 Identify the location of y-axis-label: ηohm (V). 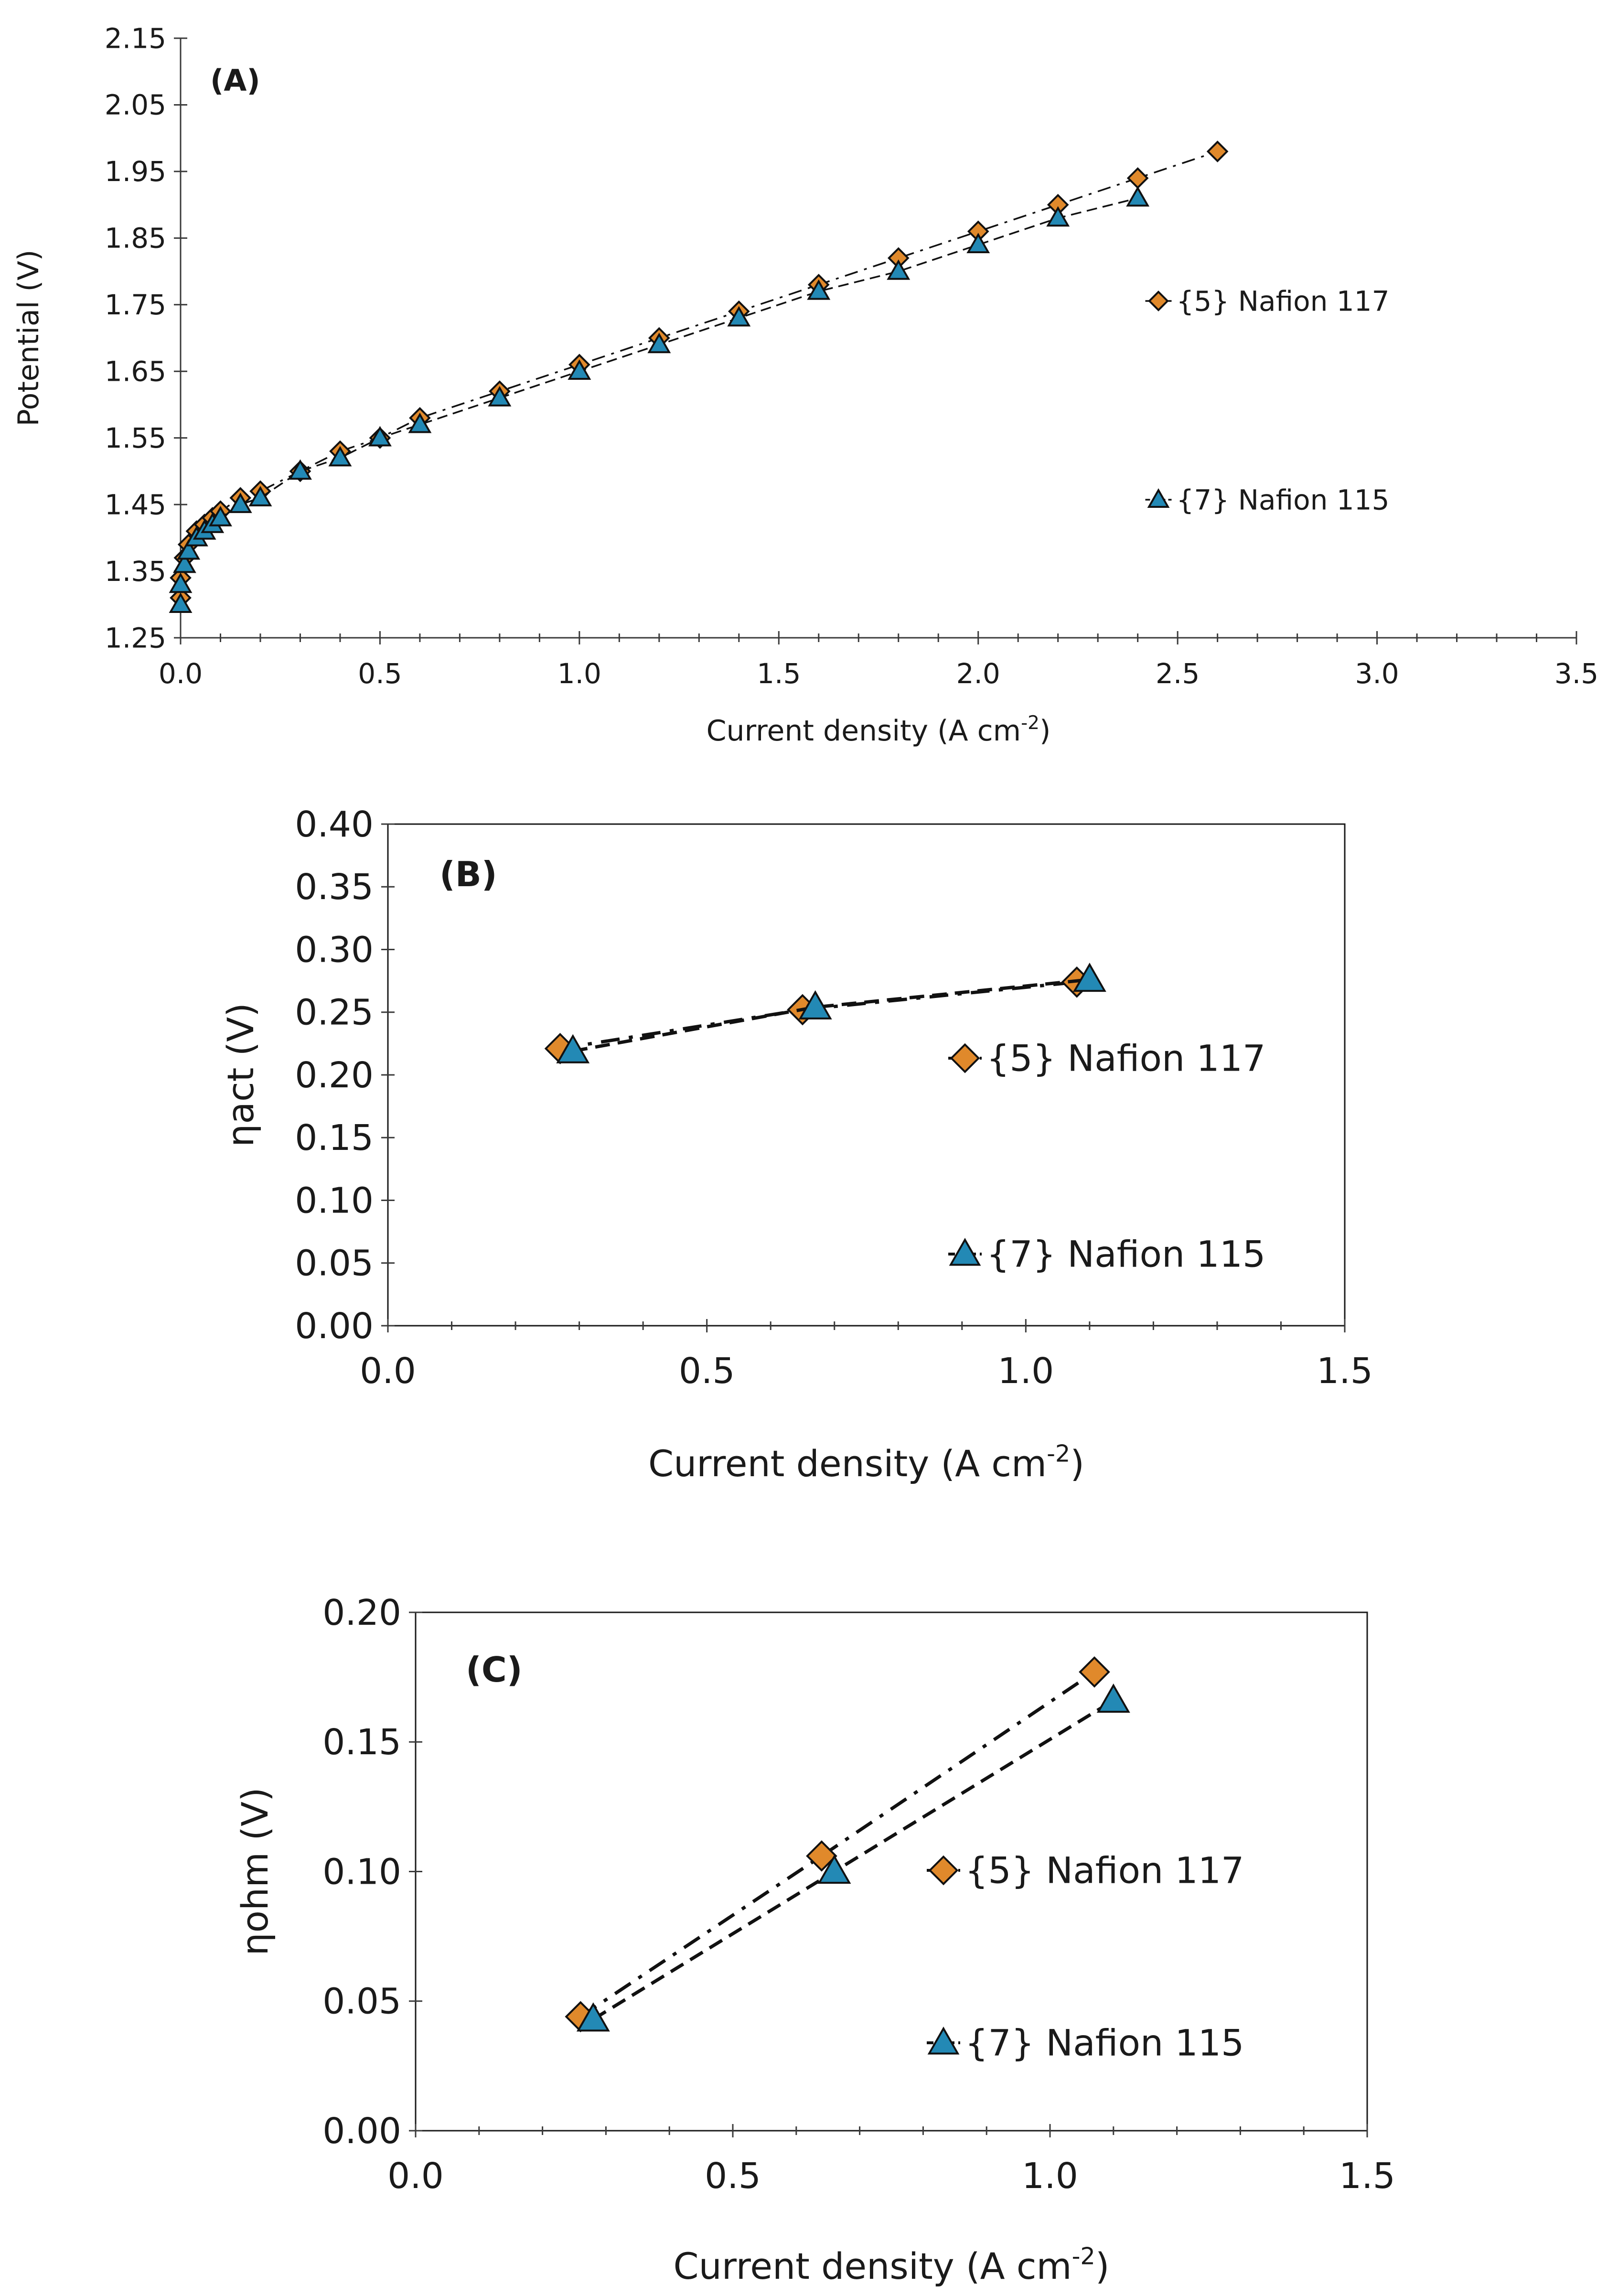
(255, 1871).